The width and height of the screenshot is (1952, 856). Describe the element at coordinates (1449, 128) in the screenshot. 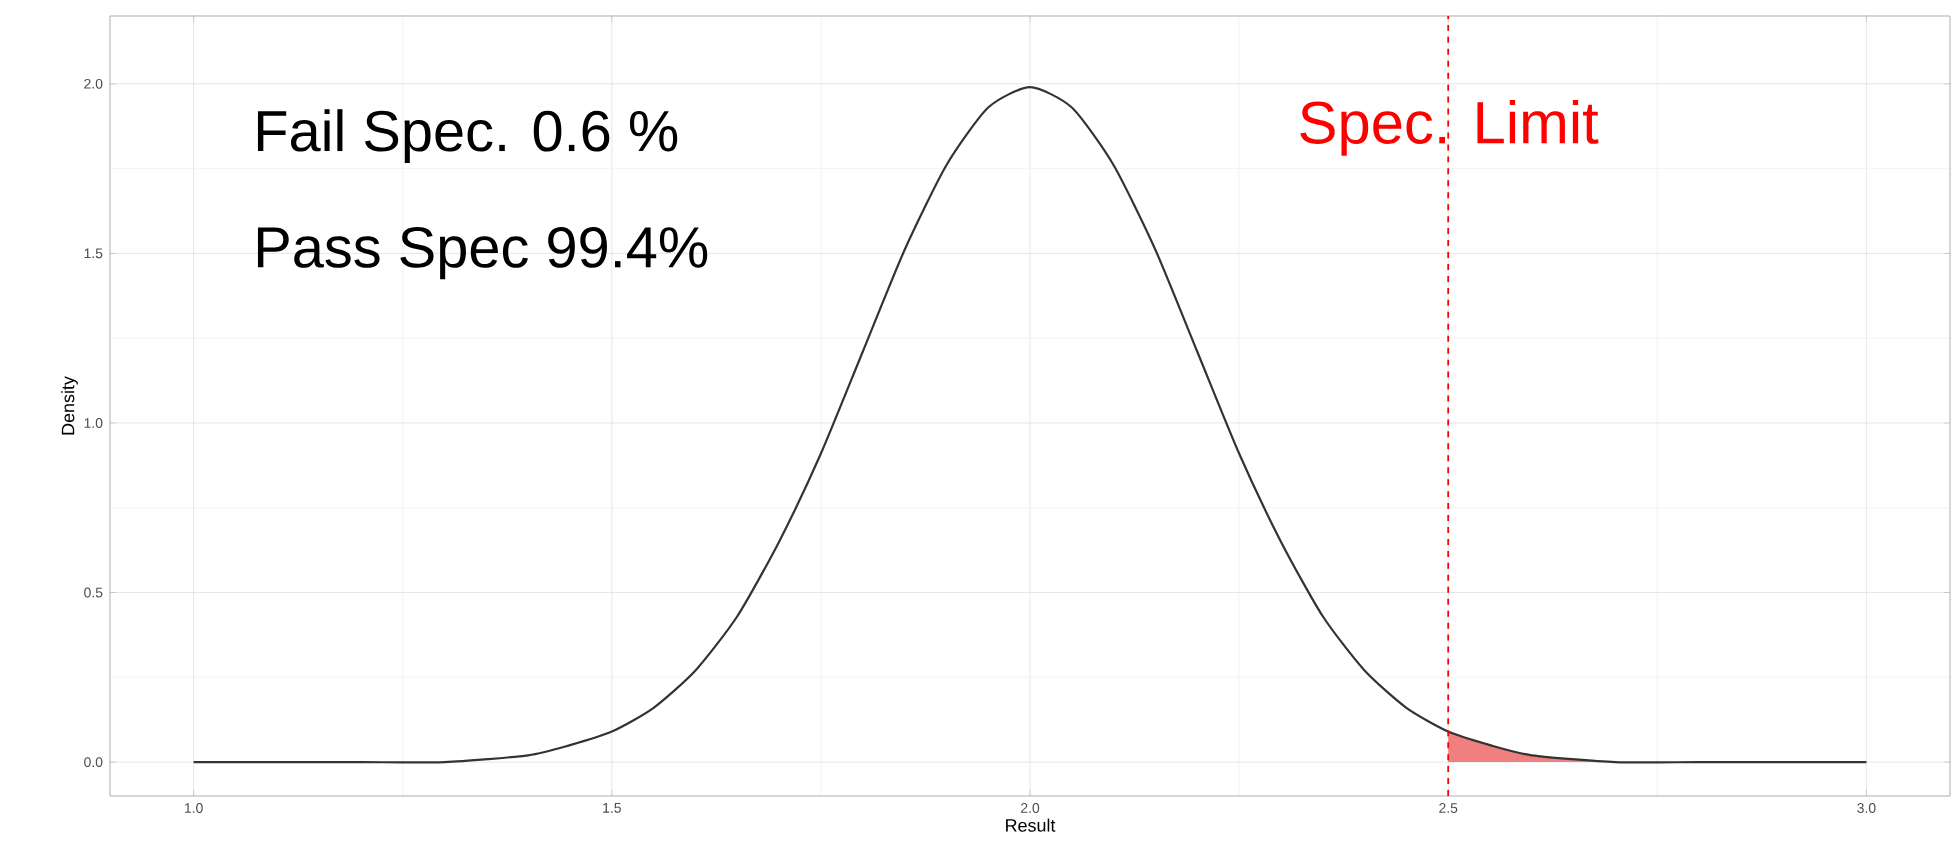

I see `ref-line-label: Spec. Limit` at that location.